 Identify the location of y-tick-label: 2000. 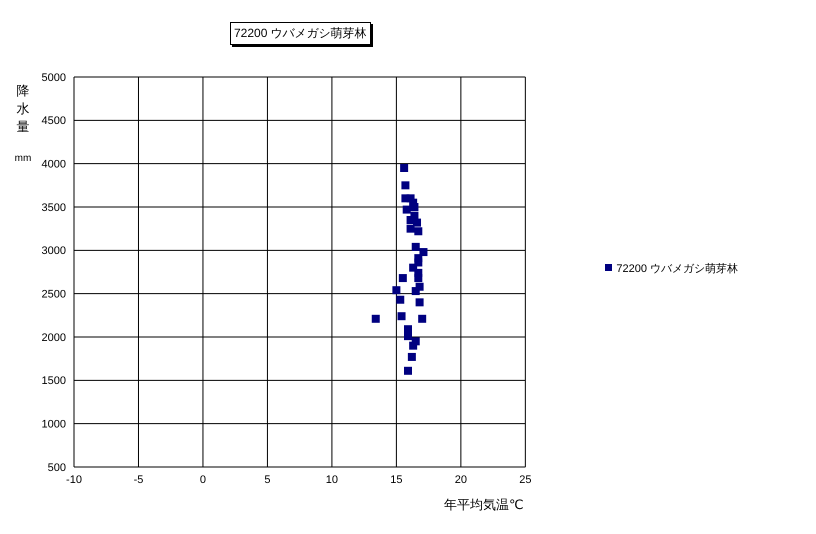
(54, 338).